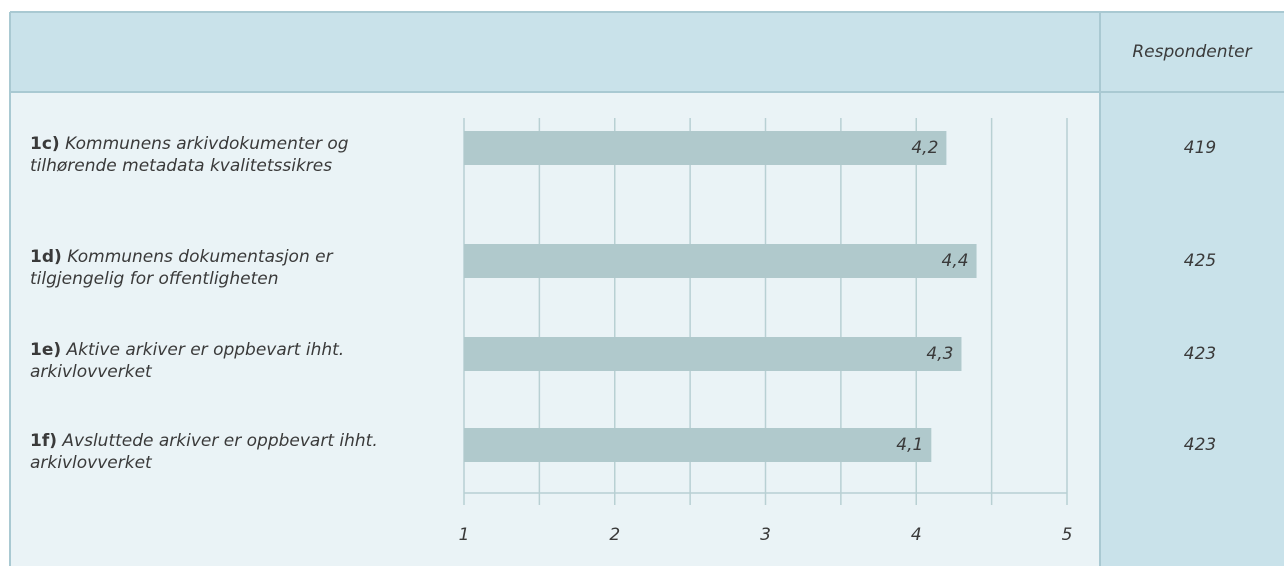  Describe the element at coordinates (939, 354) in the screenshot. I see `data-label: 4,3` at that location.